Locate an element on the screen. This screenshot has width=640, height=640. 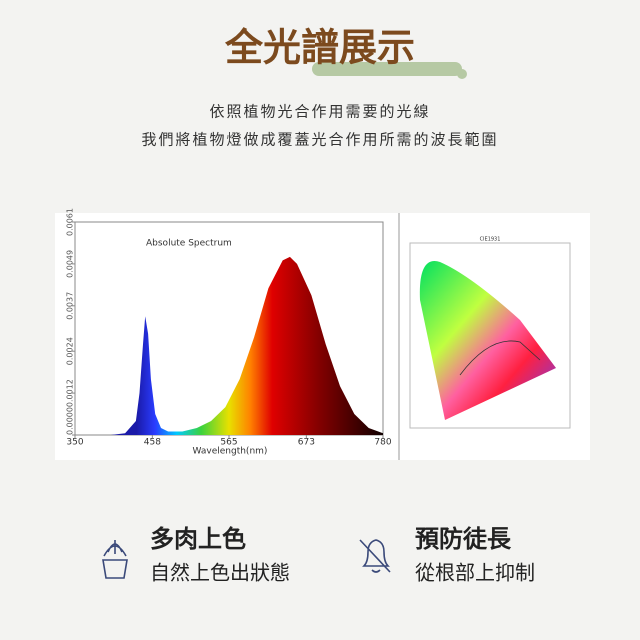
x-tick-label: 673 is located at coordinates (306, 443).